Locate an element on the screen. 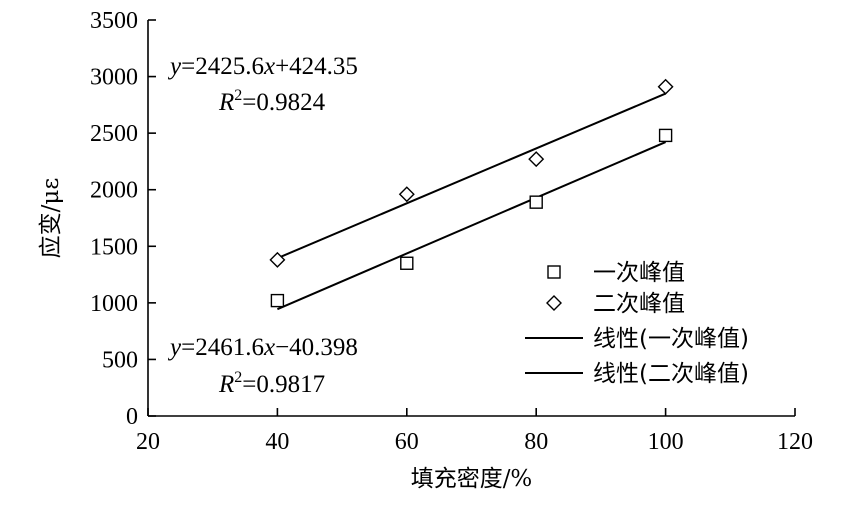 The image size is (843, 507). equation-intercept-text: −40.398 is located at coordinates (316, 347).